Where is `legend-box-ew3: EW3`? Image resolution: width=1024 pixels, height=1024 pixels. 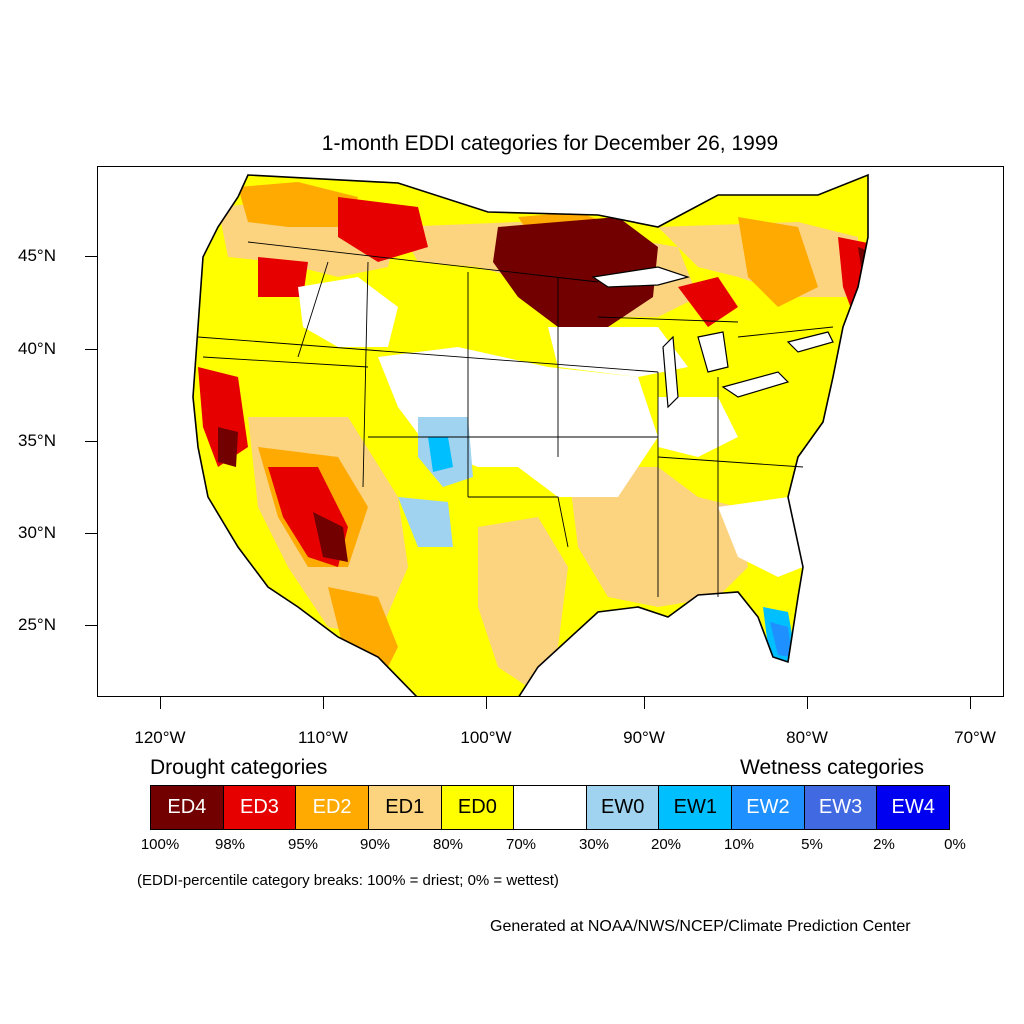
legend-box-ew3: EW3 is located at coordinates (841, 807).